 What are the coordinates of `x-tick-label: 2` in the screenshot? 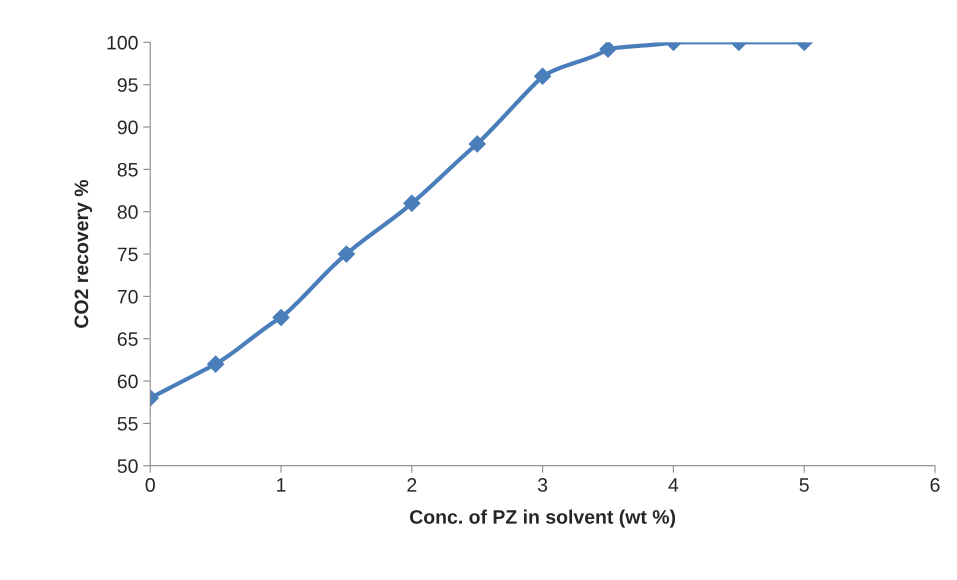 It's located at (411, 485).